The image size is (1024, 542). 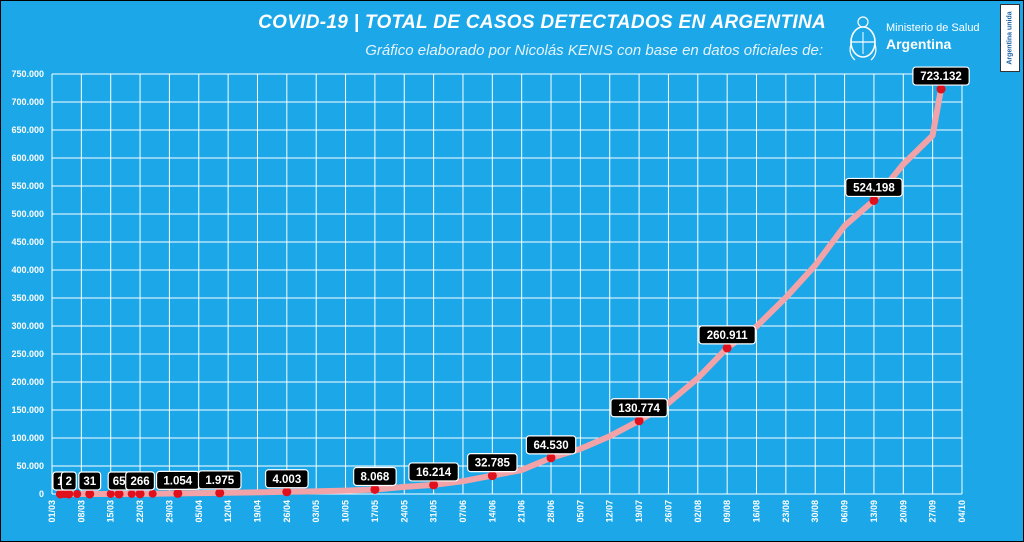 What do you see at coordinates (933, 28) in the screenshot?
I see `logo-ministerio-text: Ministerio de Salud` at bounding box center [933, 28].